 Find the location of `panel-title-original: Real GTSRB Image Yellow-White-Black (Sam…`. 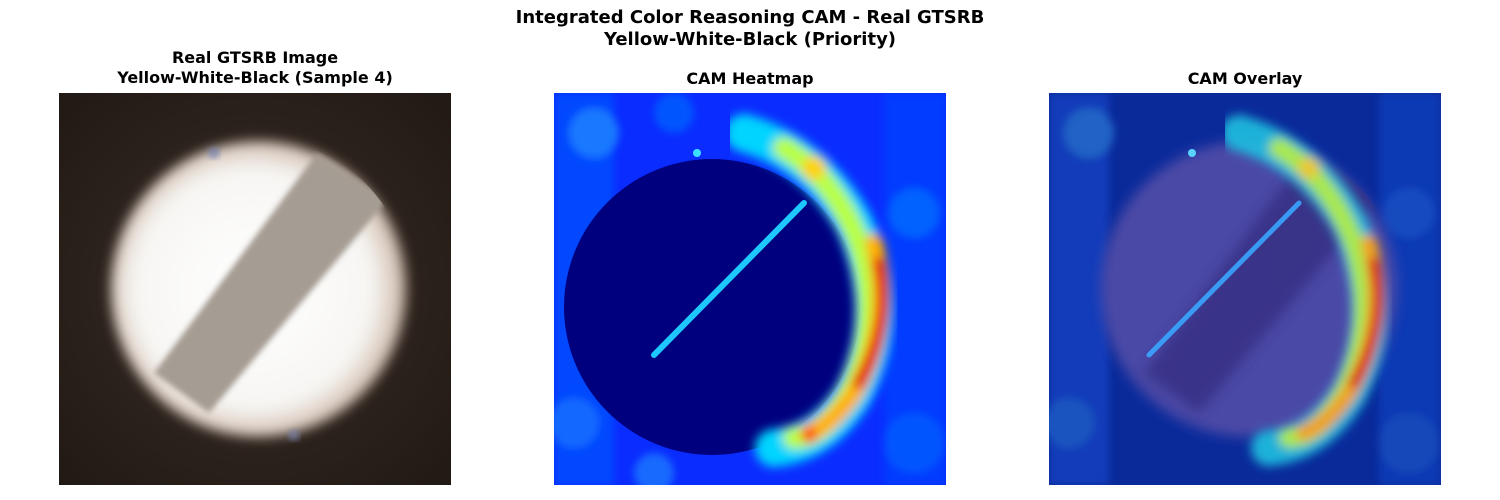

panel-title-original: Real GTSRB Image Yellow-White-Black (Sam… is located at coordinates (255, 68).